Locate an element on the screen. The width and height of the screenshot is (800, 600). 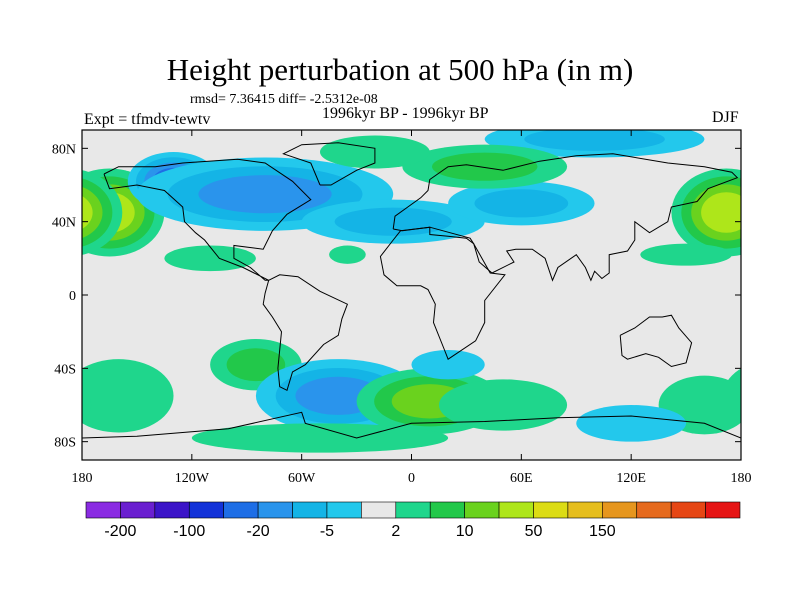
colorbar-label: 2 is located at coordinates (395, 531).